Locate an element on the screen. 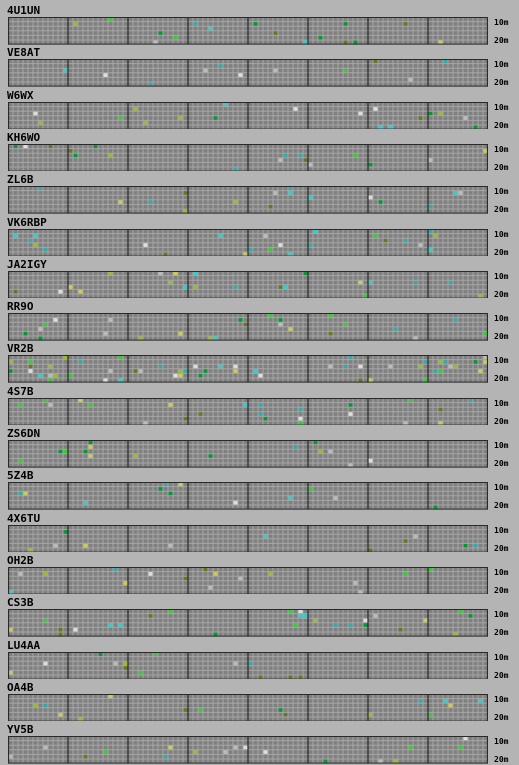 The image size is (519, 765). station-row: LU4AA 10m 20m is located at coordinates (259, 660).